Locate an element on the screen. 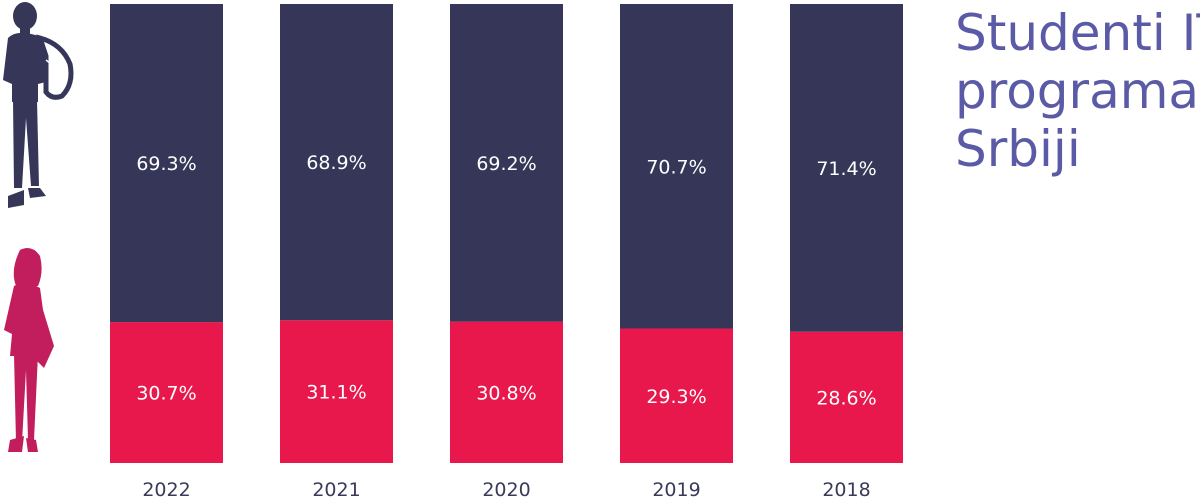 The height and width of the screenshot is (497, 1200). bar-label-2021-1: 68.9% is located at coordinates (336, 163).